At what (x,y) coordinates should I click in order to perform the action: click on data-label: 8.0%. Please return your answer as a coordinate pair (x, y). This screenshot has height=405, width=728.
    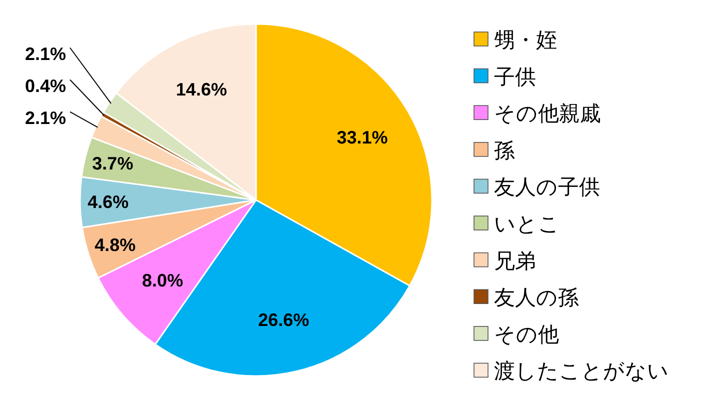
    Looking at the image, I should click on (163, 280).